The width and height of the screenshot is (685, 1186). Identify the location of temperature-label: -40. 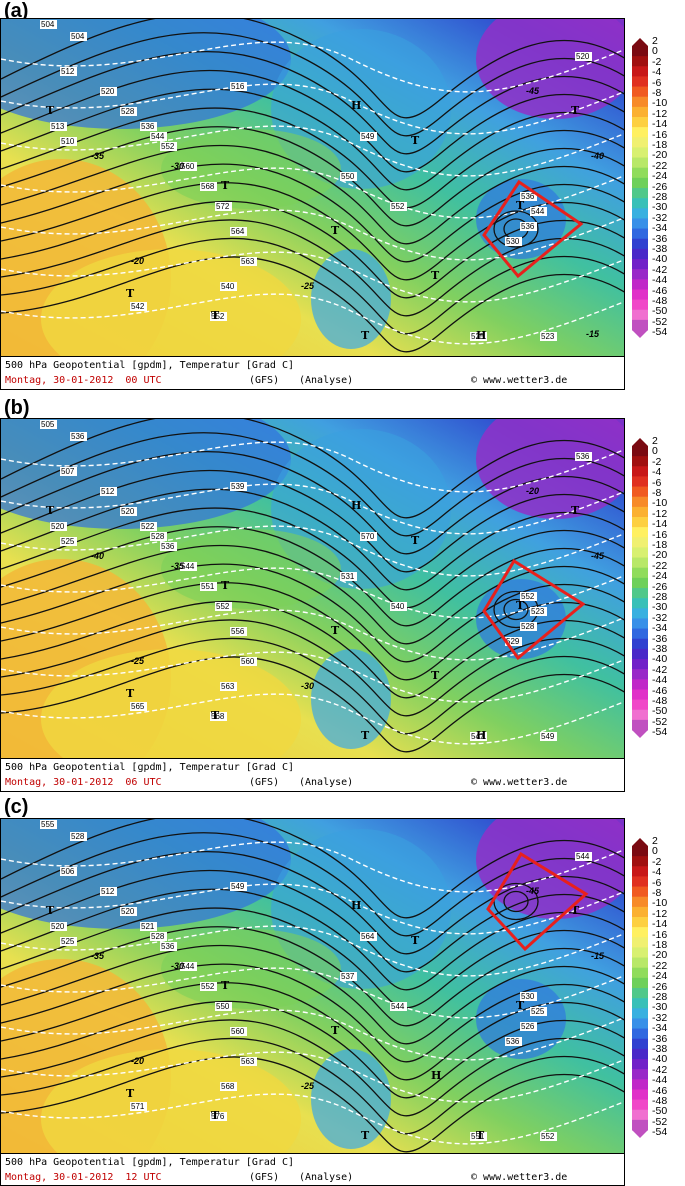
(597, 156).